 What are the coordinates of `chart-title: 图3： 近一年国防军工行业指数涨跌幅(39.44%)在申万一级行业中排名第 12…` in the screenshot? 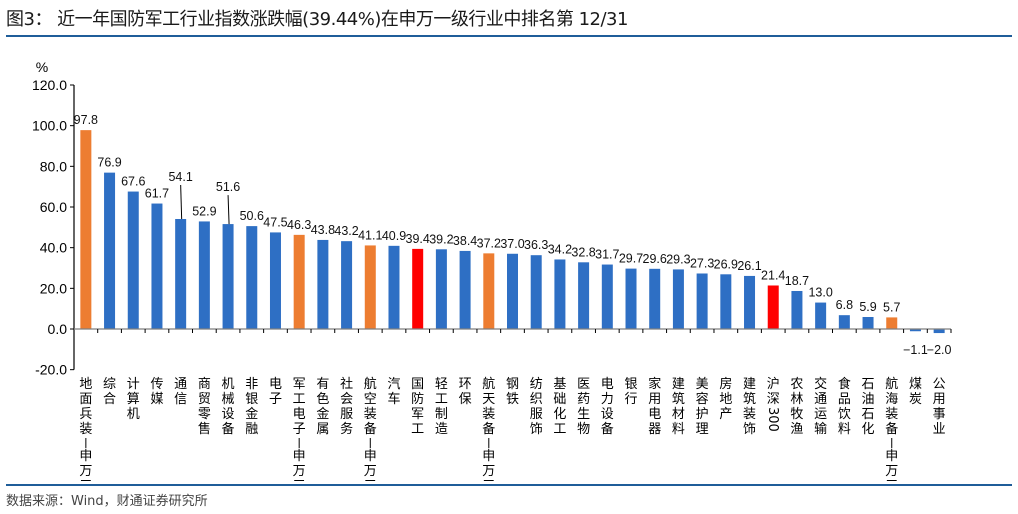 It's located at (317, 19).